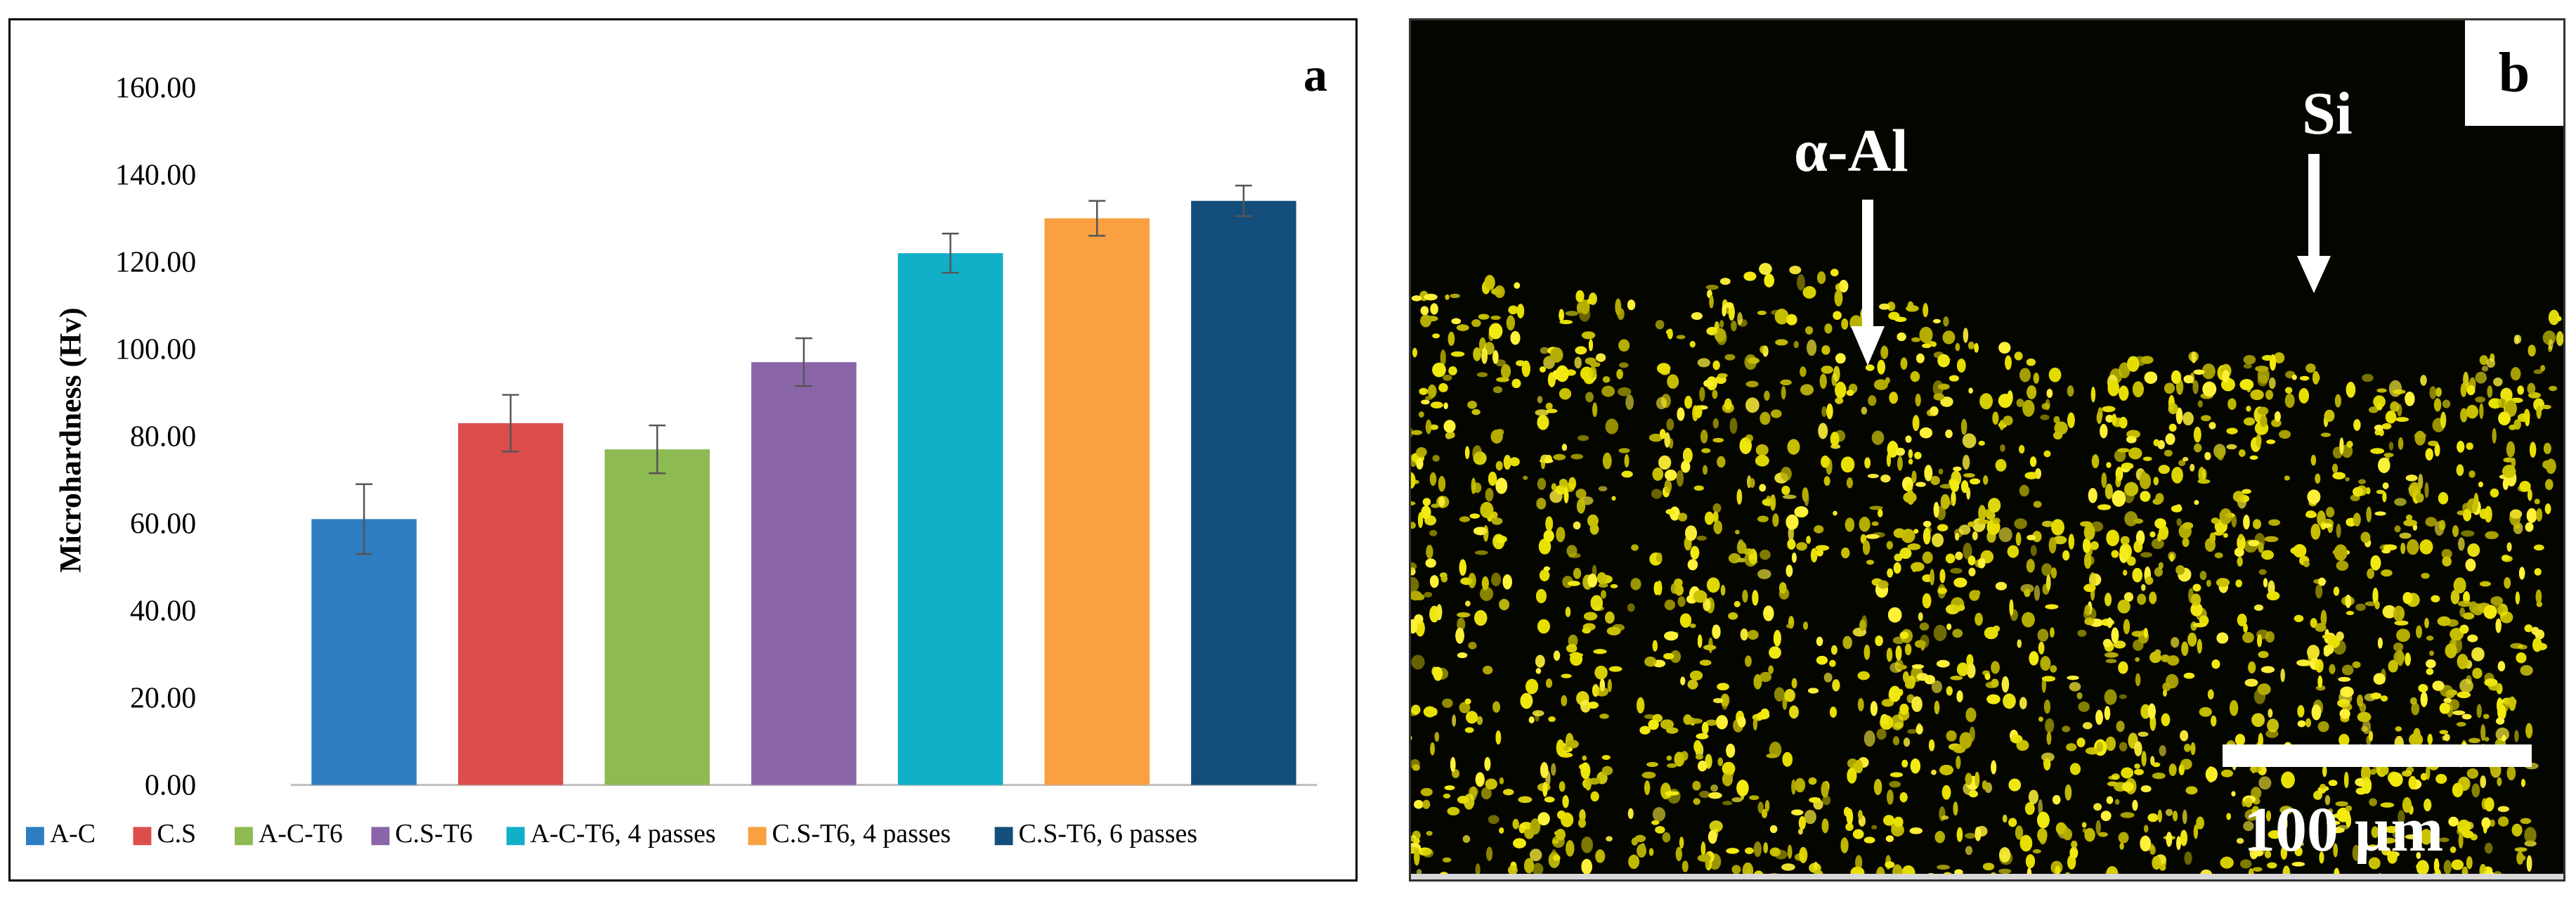 This screenshot has height=897, width=2576. What do you see at coordinates (176, 833) in the screenshot?
I see `legend-label: C.S` at bounding box center [176, 833].